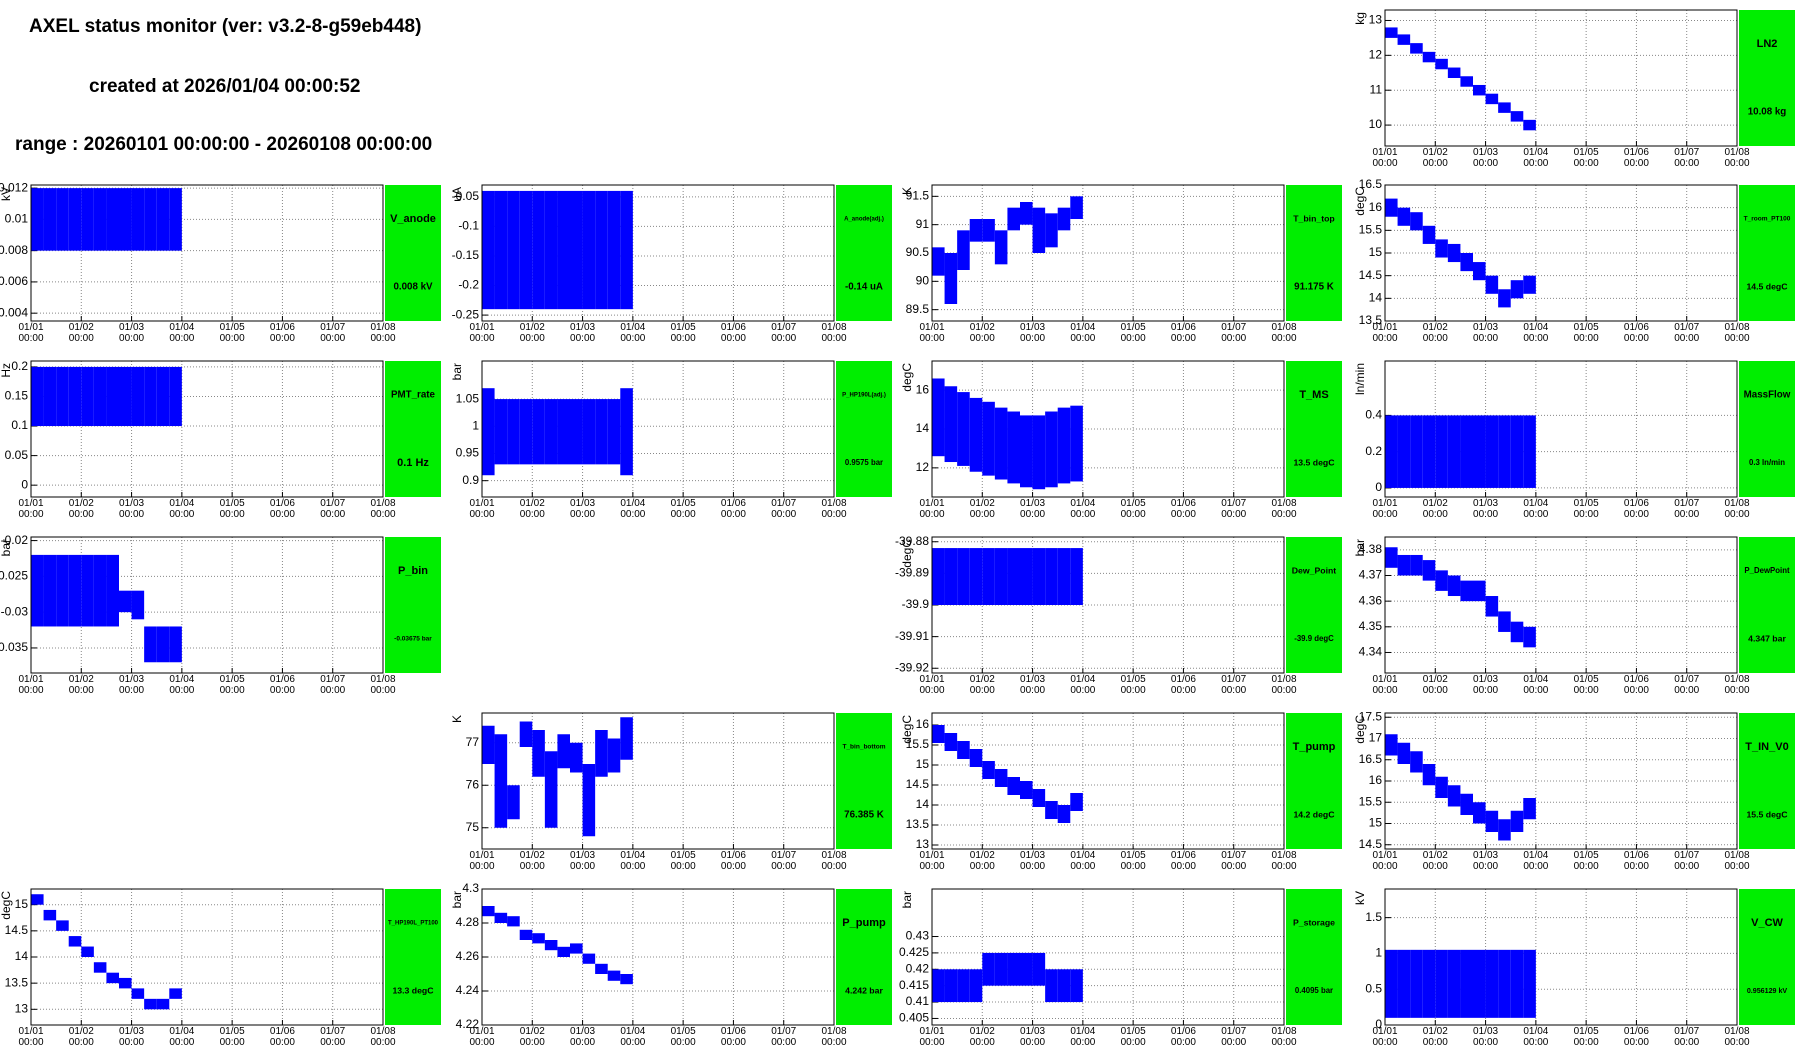 This screenshot has height=1052, width=1796. What do you see at coordinates (473, 827) in the screenshot?
I see `y-tick-label: 75` at bounding box center [473, 827].